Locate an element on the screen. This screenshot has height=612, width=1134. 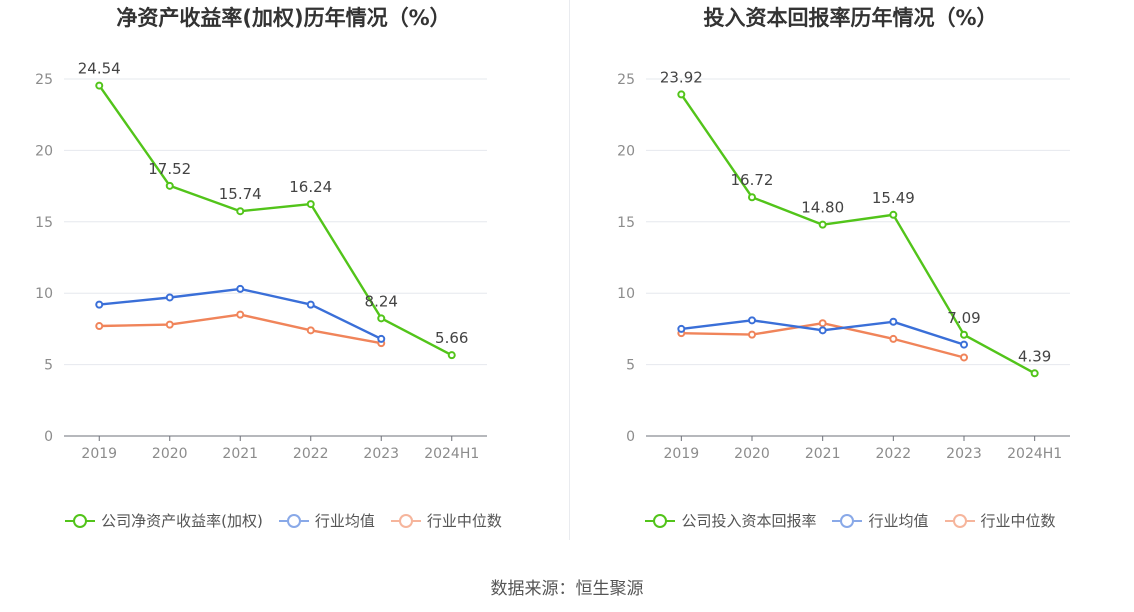
data-source-note: 数据来源：恒生聚源 is located at coordinates (567, 589).